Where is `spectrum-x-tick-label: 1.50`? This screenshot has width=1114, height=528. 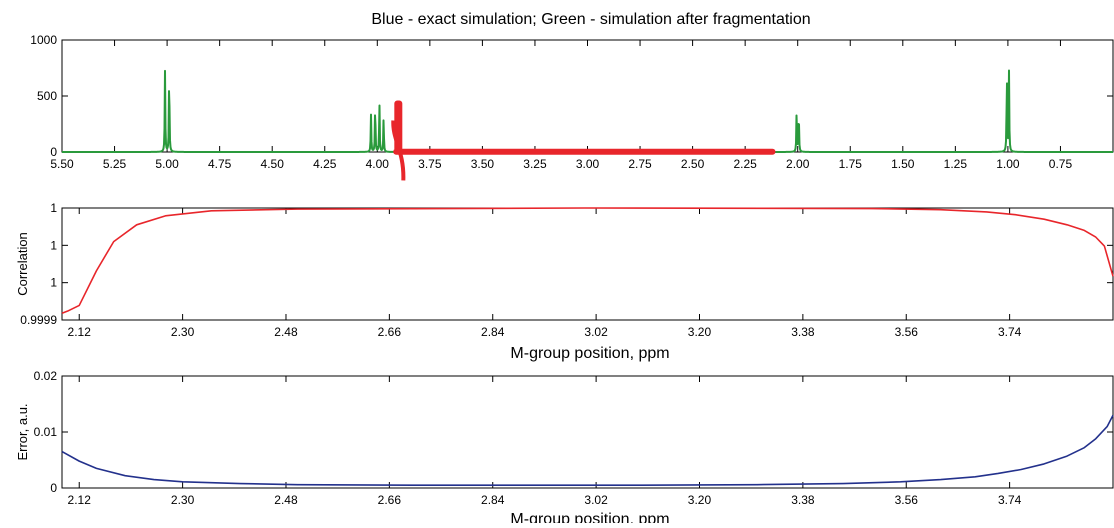 spectrum-x-tick-label: 1.50 is located at coordinates (903, 164).